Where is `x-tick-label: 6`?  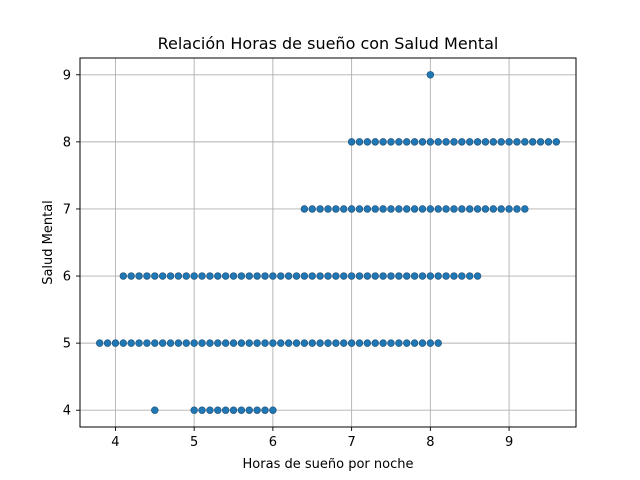
x-tick-label: 6 is located at coordinates (273, 442).